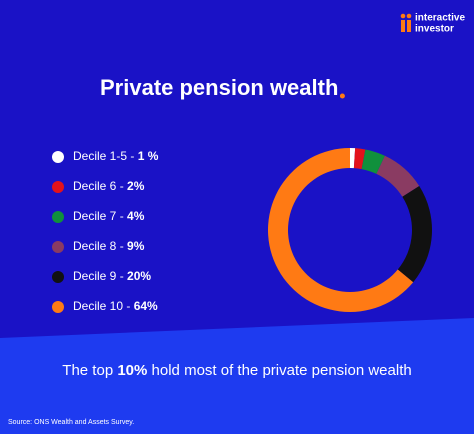  I want to click on donut, so click(350, 230).